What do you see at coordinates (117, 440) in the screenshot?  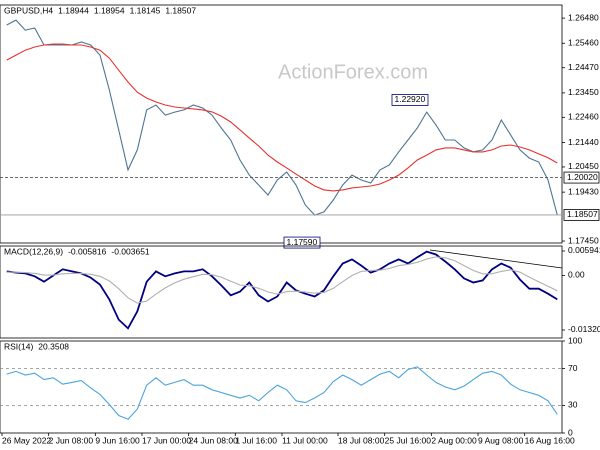 I see `x-tick-label: 9 Jun 16:00` at bounding box center [117, 440].